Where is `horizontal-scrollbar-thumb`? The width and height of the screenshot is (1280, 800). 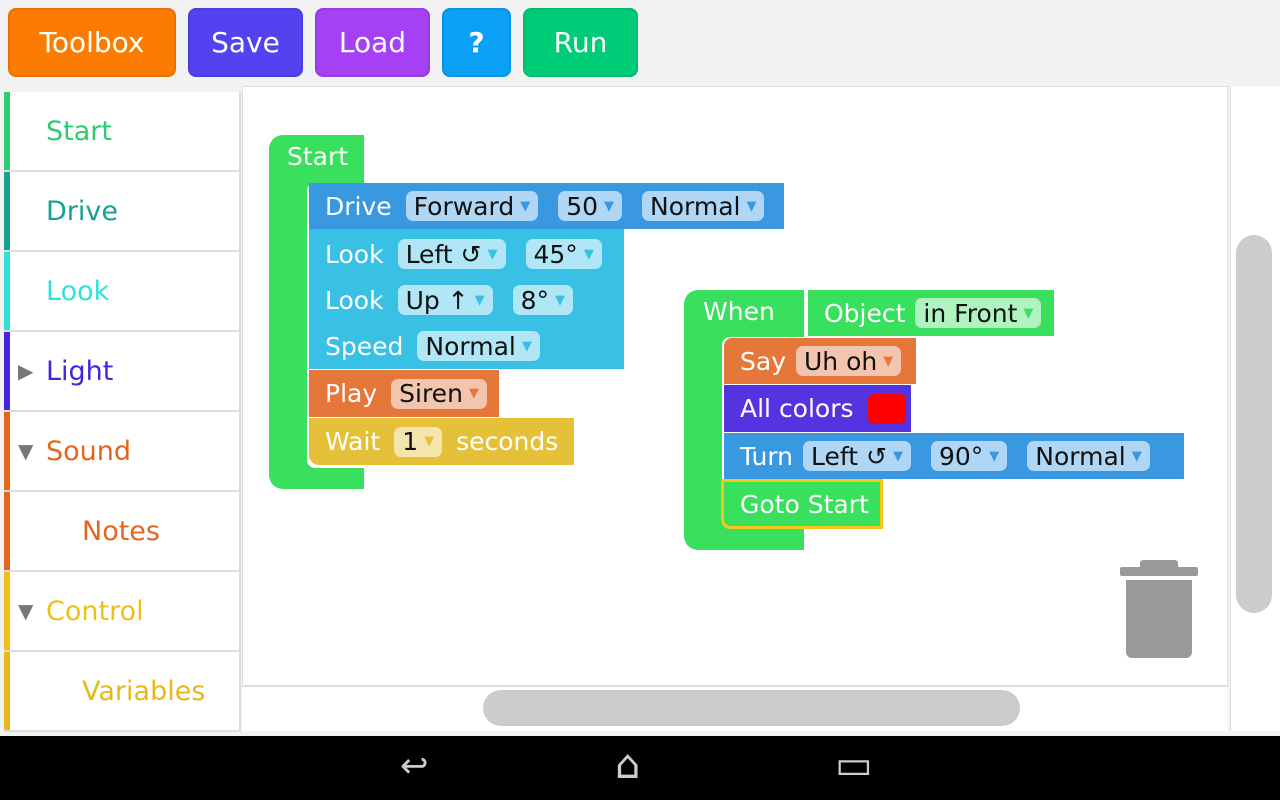 horizontal-scrollbar-thumb is located at coordinates (751, 708).